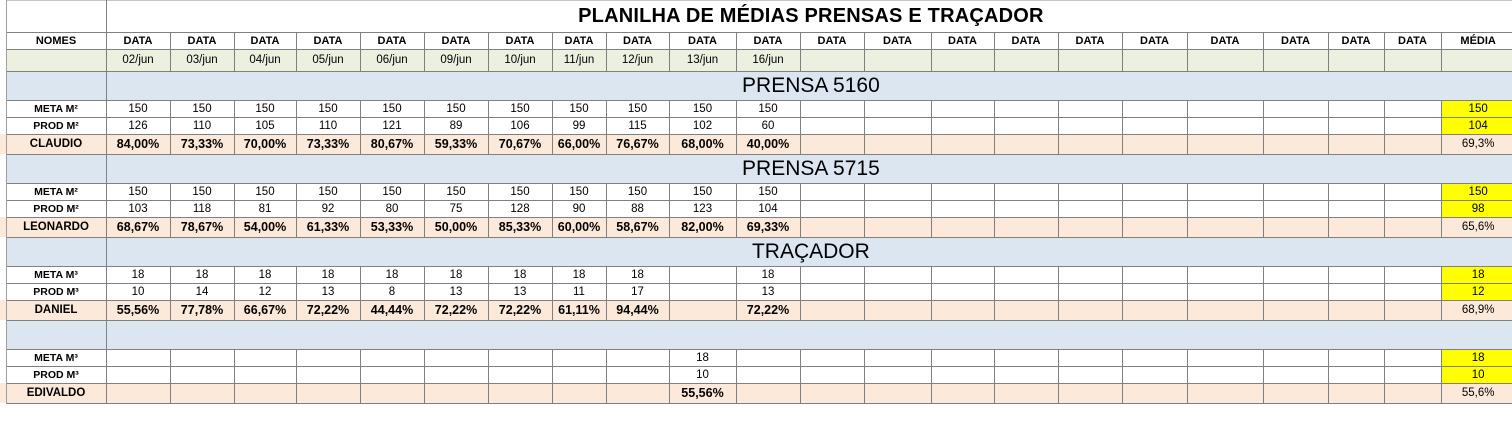 Image resolution: width=1512 pixels, height=434 pixels. What do you see at coordinates (328, 60) in the screenshot?
I see `date-cell: 05/jun` at bounding box center [328, 60].